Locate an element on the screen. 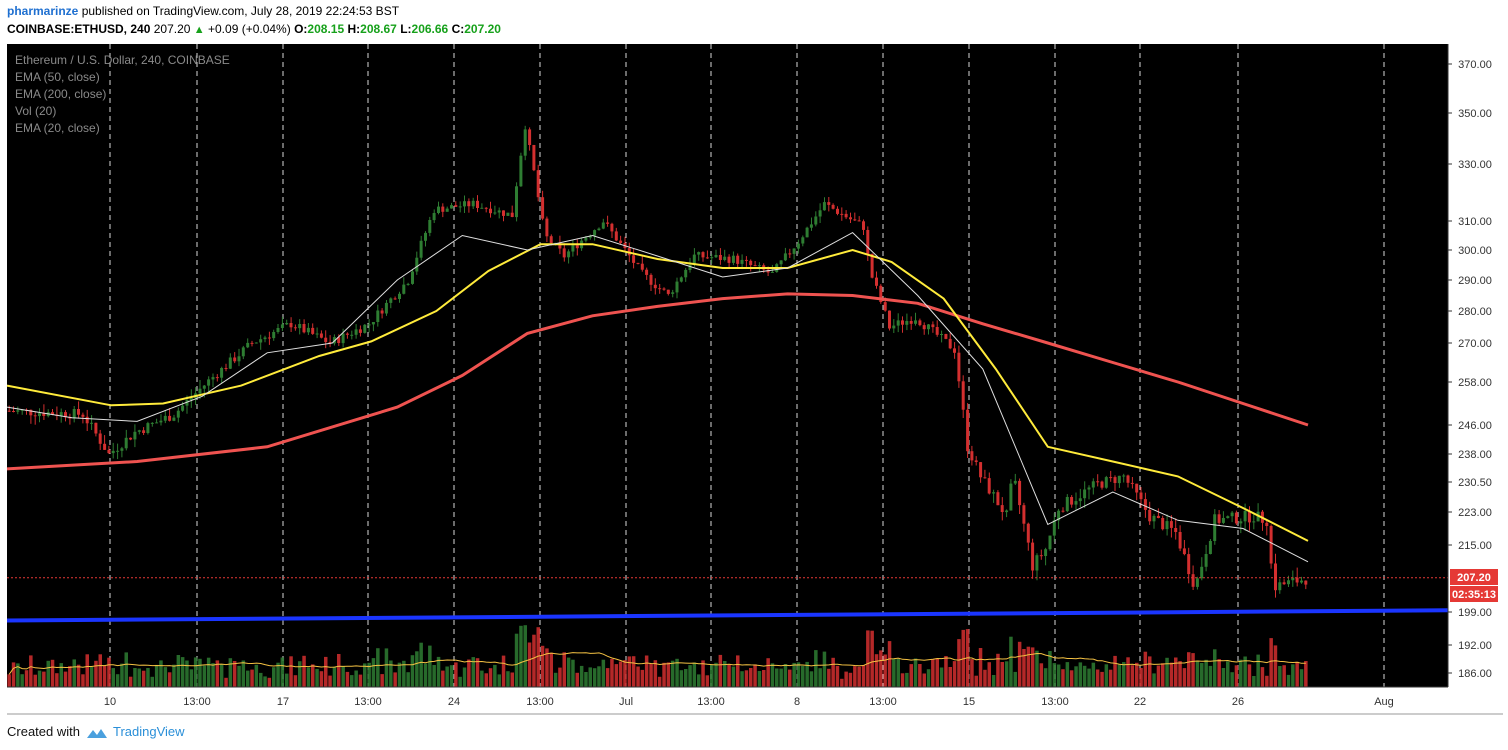  time-tick-label: 13:00 is located at coordinates (368, 702).